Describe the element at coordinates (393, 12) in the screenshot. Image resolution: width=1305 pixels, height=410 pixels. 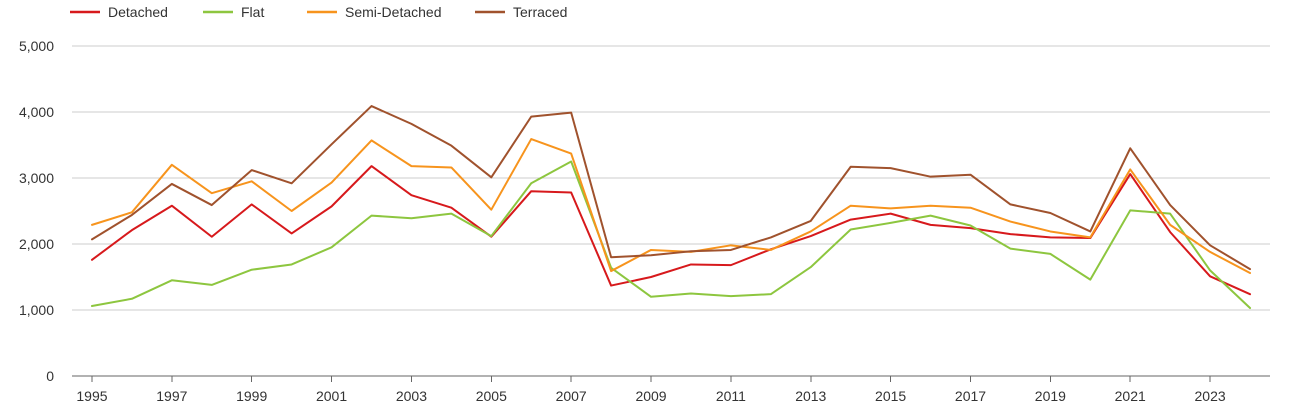
I see `legend-label: Semi-Detached` at that location.